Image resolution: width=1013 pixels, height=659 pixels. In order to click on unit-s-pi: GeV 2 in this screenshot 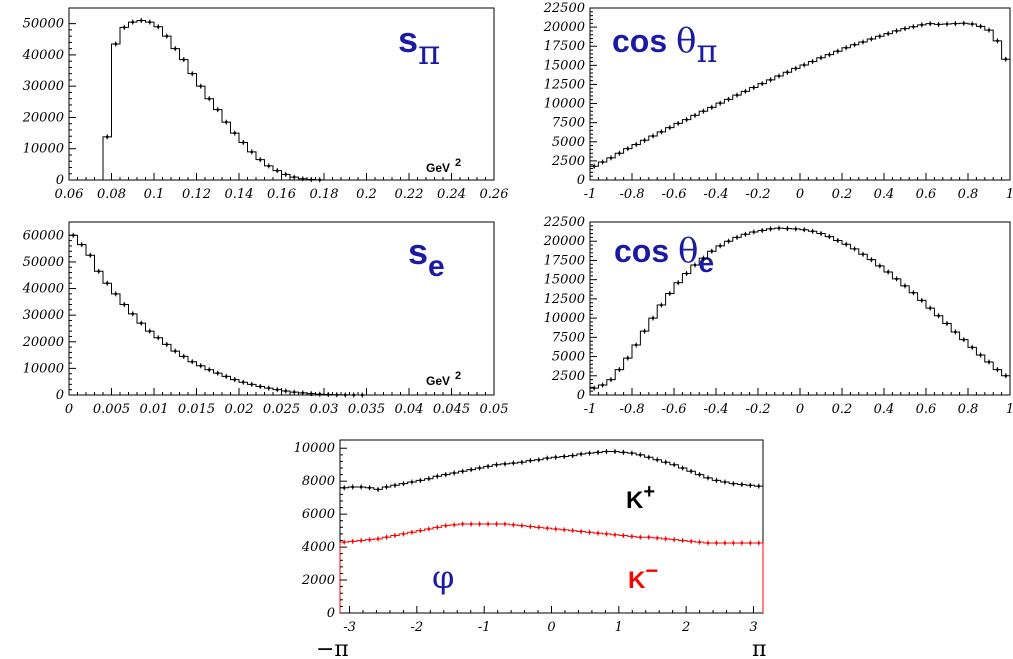, I will do `click(443, 166)`.